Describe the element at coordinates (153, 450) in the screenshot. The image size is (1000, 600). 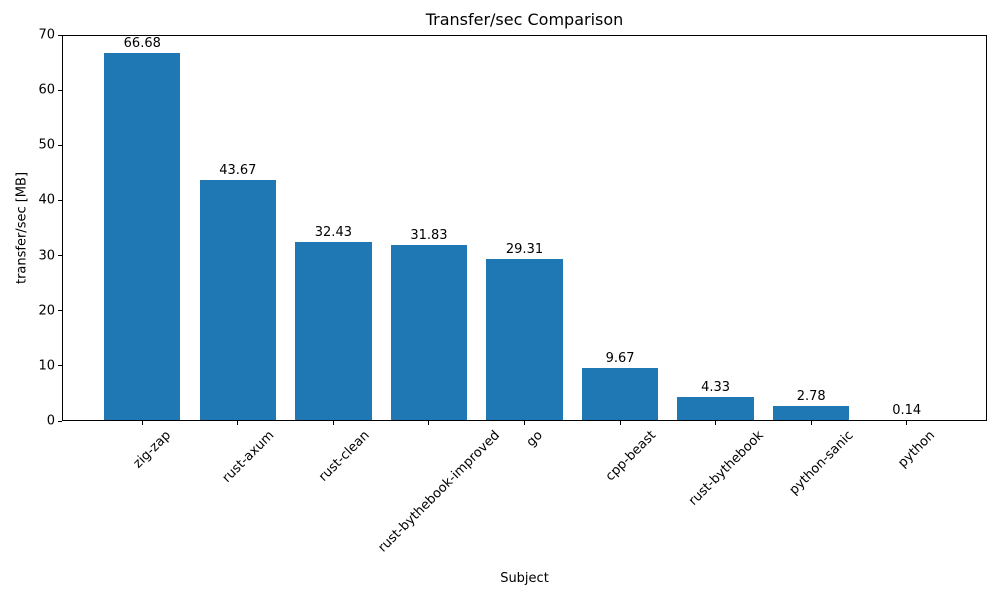
I see `x-tick-label: zig-zap` at that location.